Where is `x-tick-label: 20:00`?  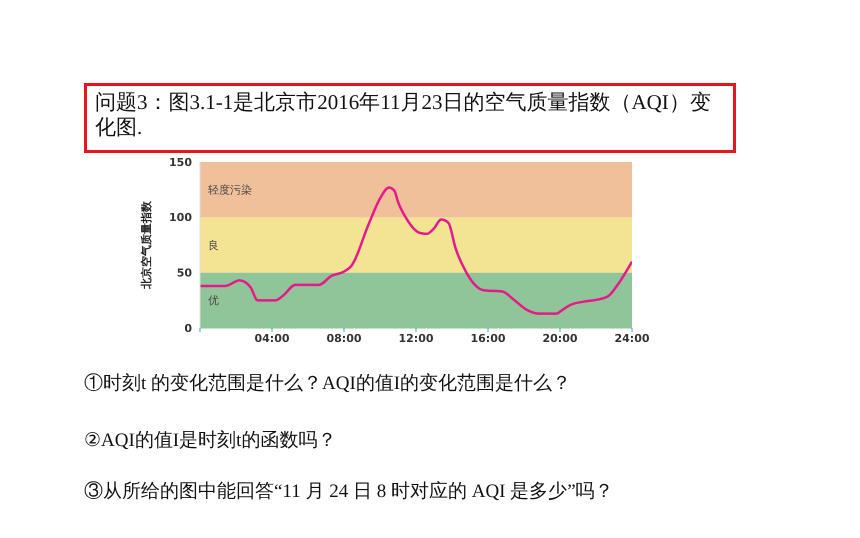
x-tick-label: 20:00 is located at coordinates (560, 338).